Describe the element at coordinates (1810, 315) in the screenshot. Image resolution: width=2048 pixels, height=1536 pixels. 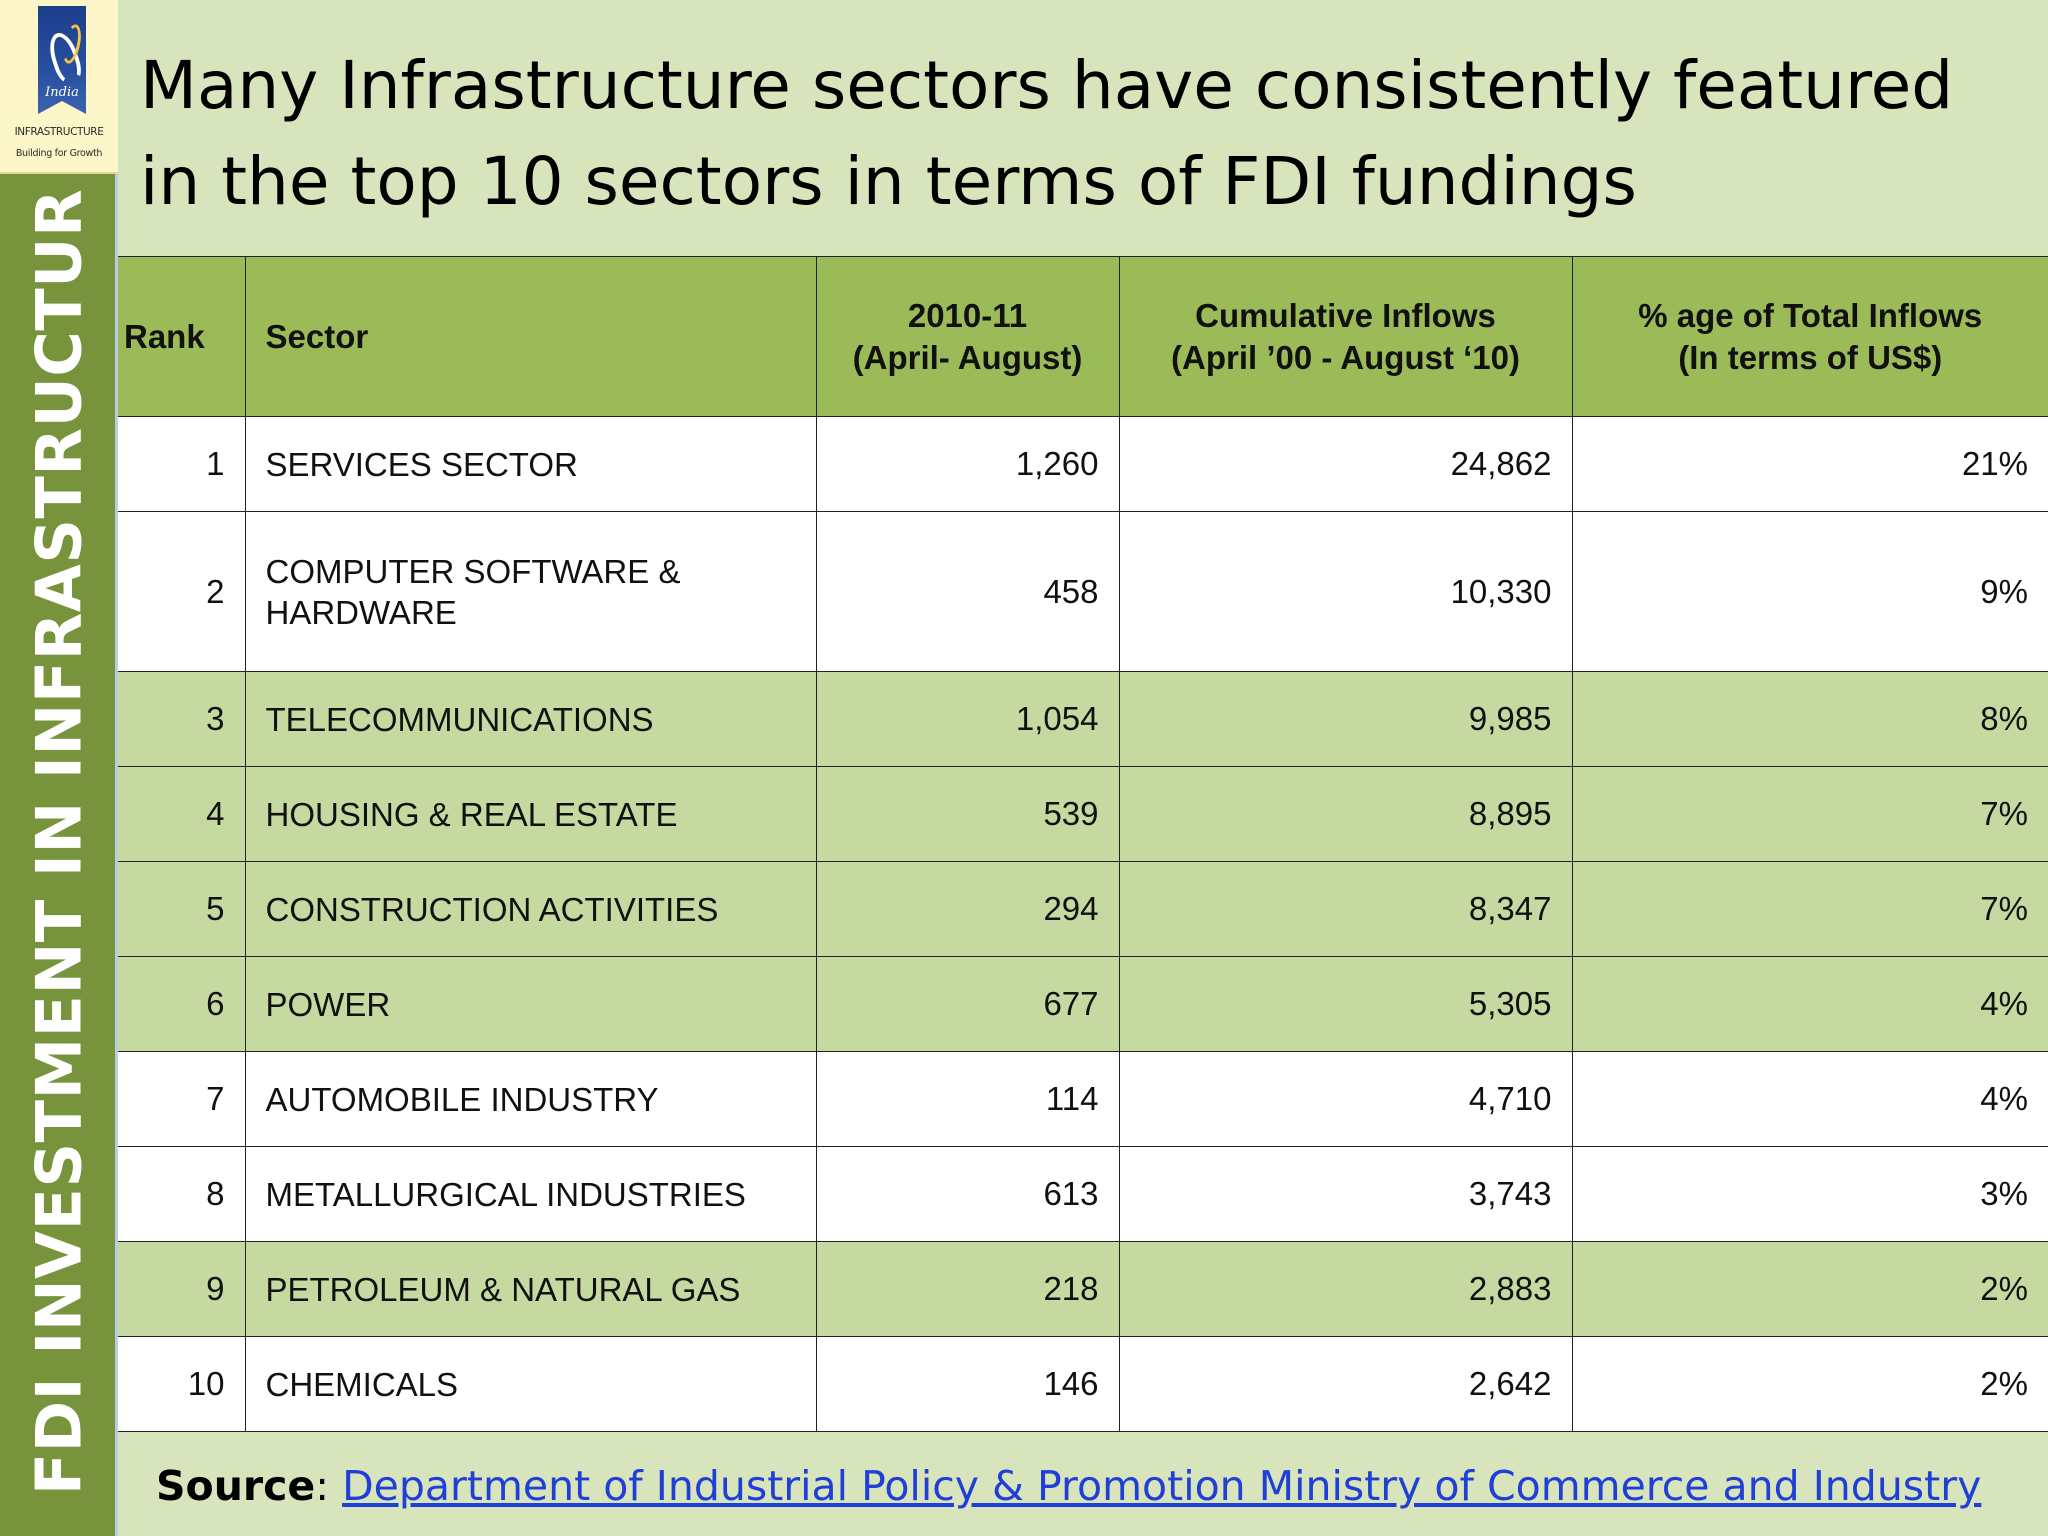
I see `header-share-line1: % age of Total Inflows` at that location.